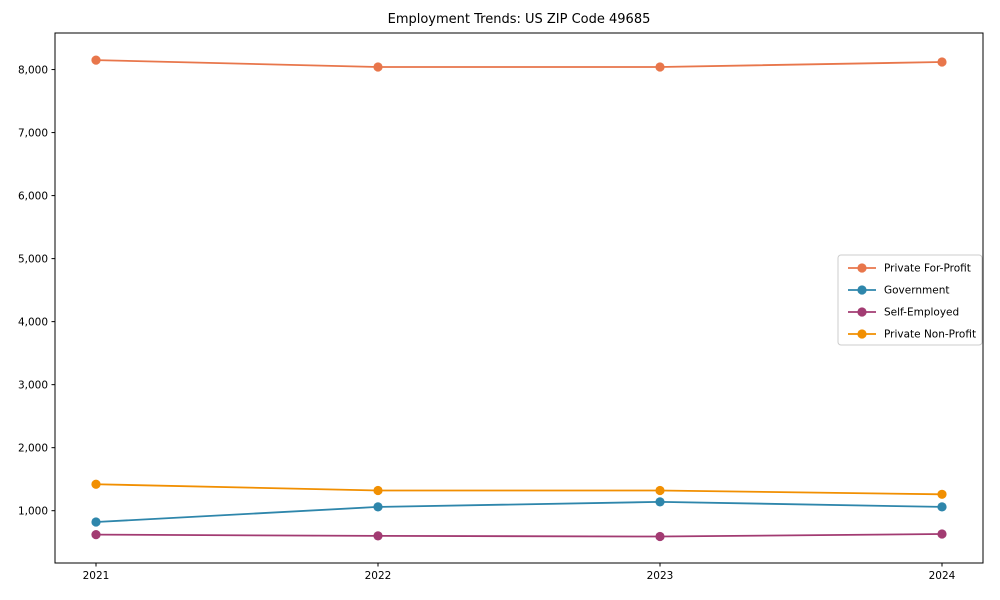 The image size is (1000, 600). What do you see at coordinates (927, 269) in the screenshot?
I see `legend-label: Private For-Profit` at bounding box center [927, 269].